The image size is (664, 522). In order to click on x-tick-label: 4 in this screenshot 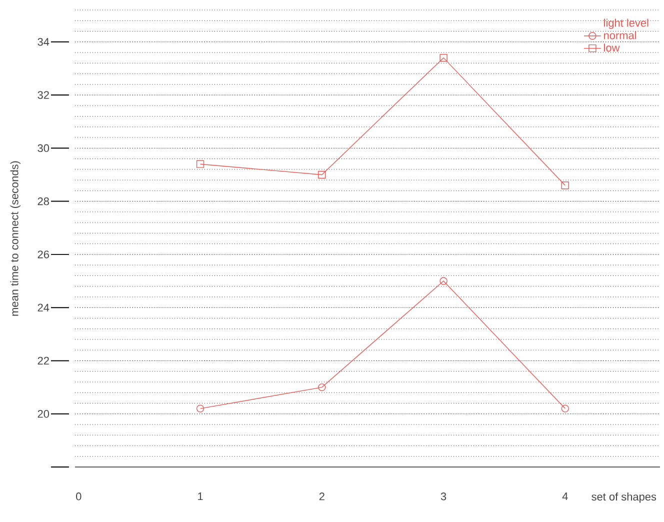, I will do `click(565, 496)`.